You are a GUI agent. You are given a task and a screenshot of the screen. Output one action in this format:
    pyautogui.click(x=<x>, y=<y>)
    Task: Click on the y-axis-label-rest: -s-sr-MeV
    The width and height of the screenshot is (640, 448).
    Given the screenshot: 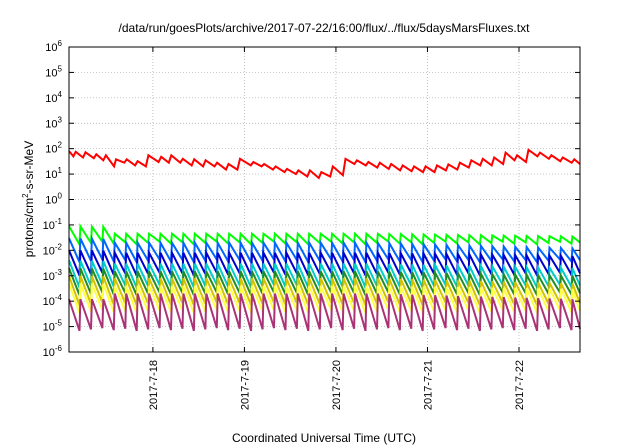 What is the action you would take?
    pyautogui.click(x=29, y=167)
    